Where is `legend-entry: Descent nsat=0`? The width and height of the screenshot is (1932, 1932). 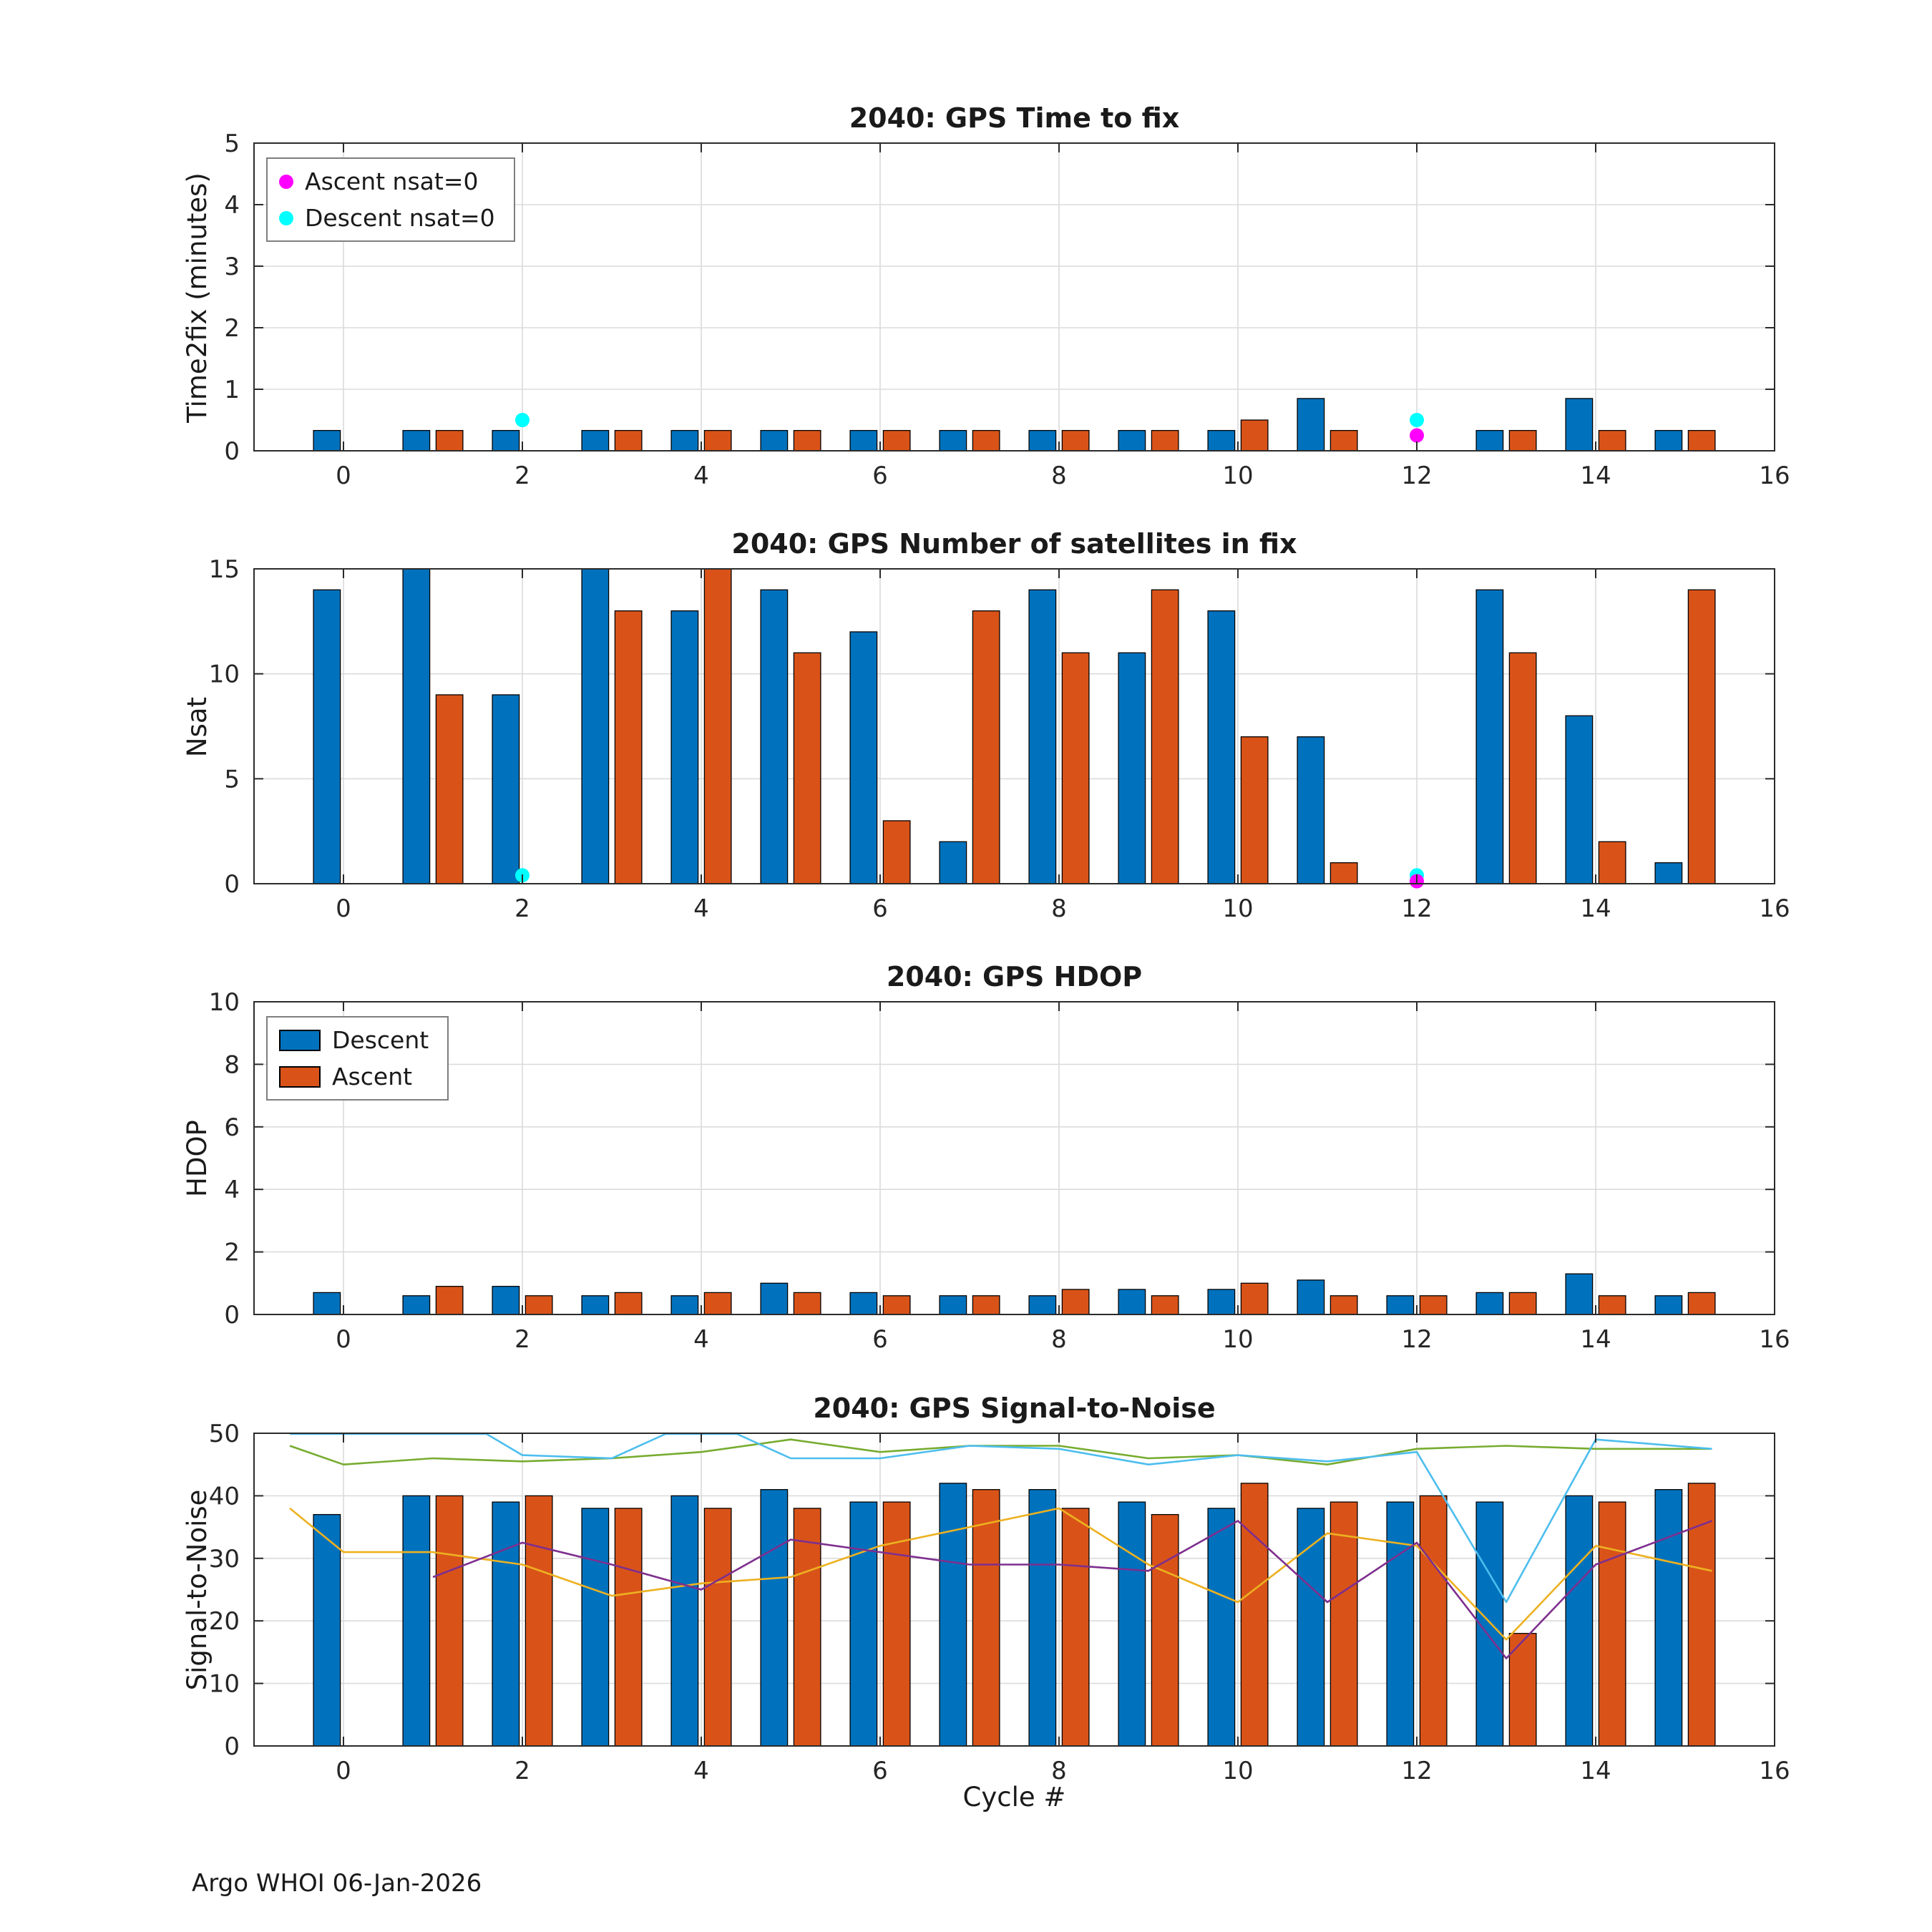 legend-entry: Descent nsat=0 is located at coordinates (387, 218).